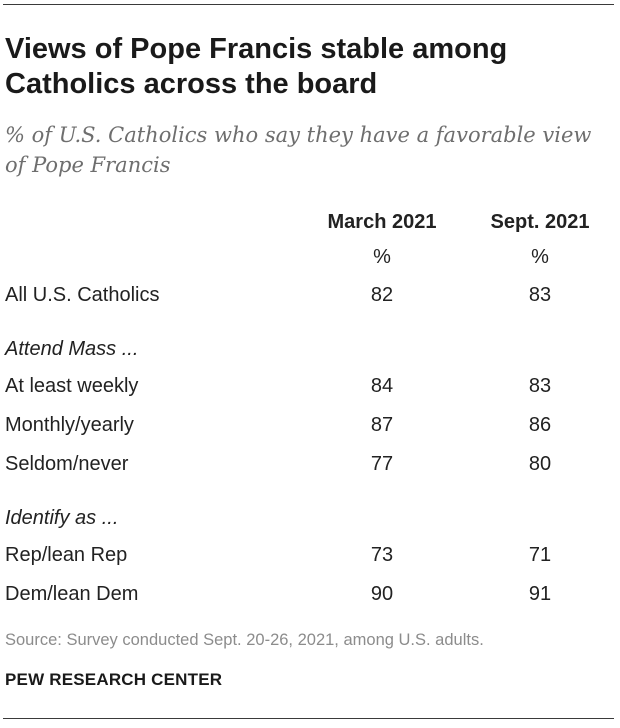 Image resolution: width=620 pixels, height=728 pixels. Describe the element at coordinates (382, 555) in the screenshot. I see `cell-rep-lean-rep-march-2021: 73` at that location.